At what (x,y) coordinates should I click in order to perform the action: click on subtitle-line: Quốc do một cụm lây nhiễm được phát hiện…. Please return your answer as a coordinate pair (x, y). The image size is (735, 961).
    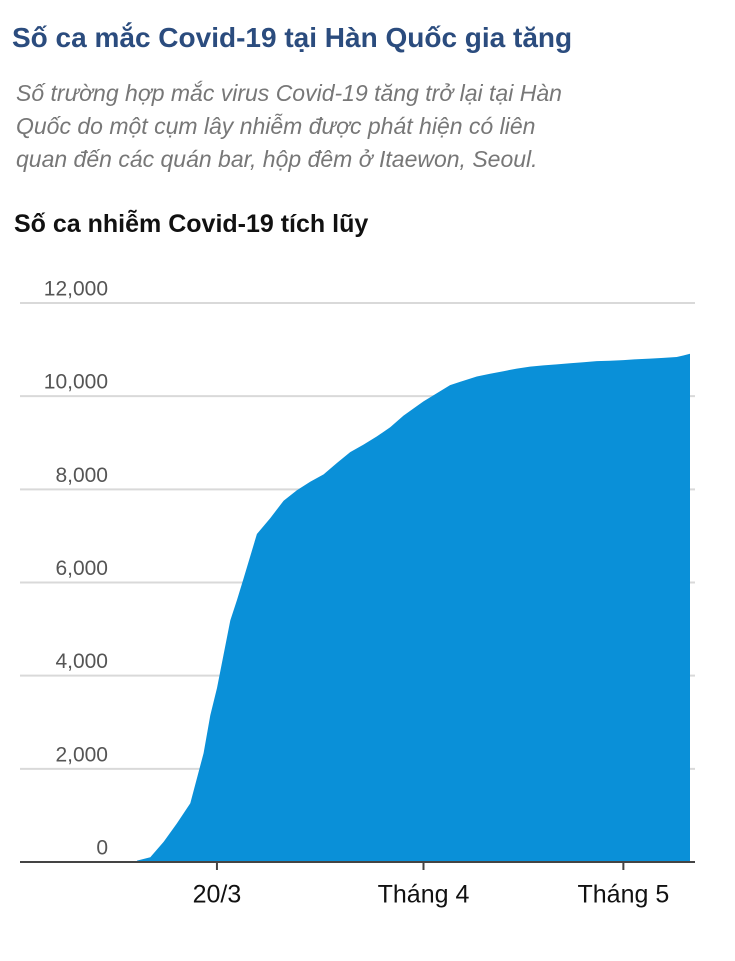
    Looking at the image, I should click on (276, 126).